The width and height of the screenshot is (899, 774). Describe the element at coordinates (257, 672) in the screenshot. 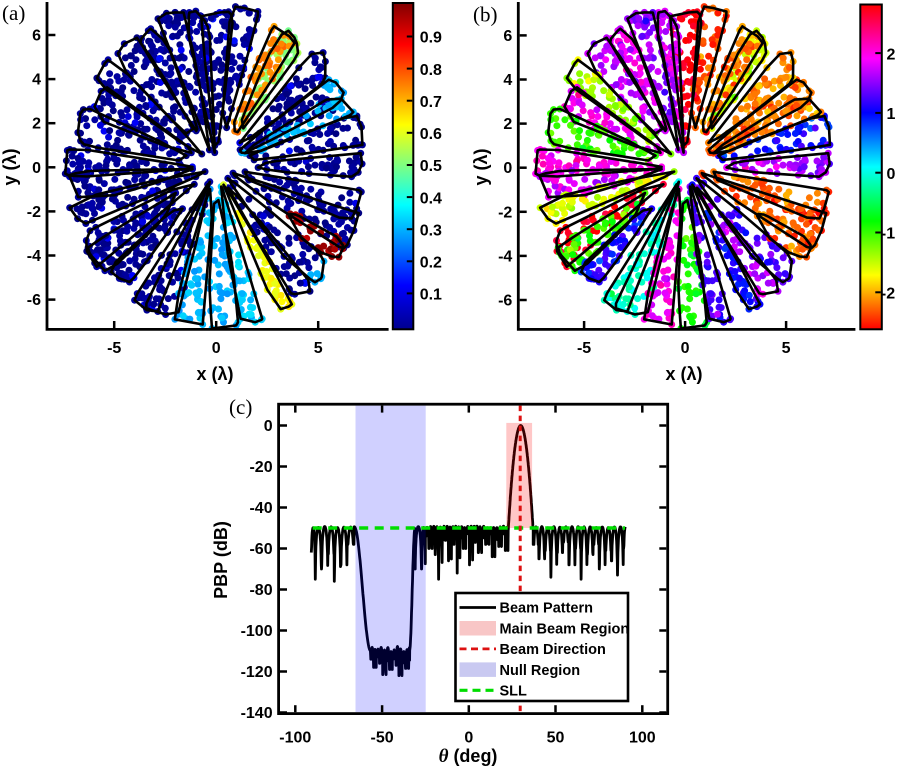

I see `svg-text: -120` at that location.